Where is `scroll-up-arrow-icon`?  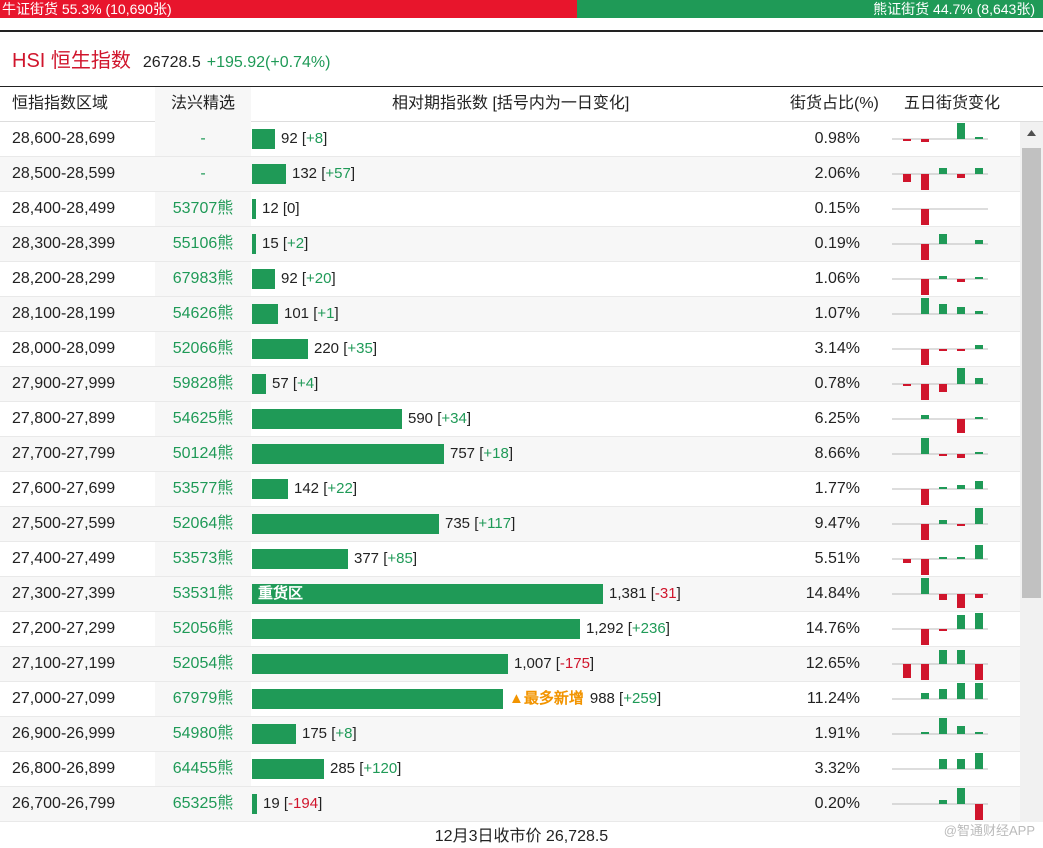 scroll-up-arrow-icon is located at coordinates (1031, 133).